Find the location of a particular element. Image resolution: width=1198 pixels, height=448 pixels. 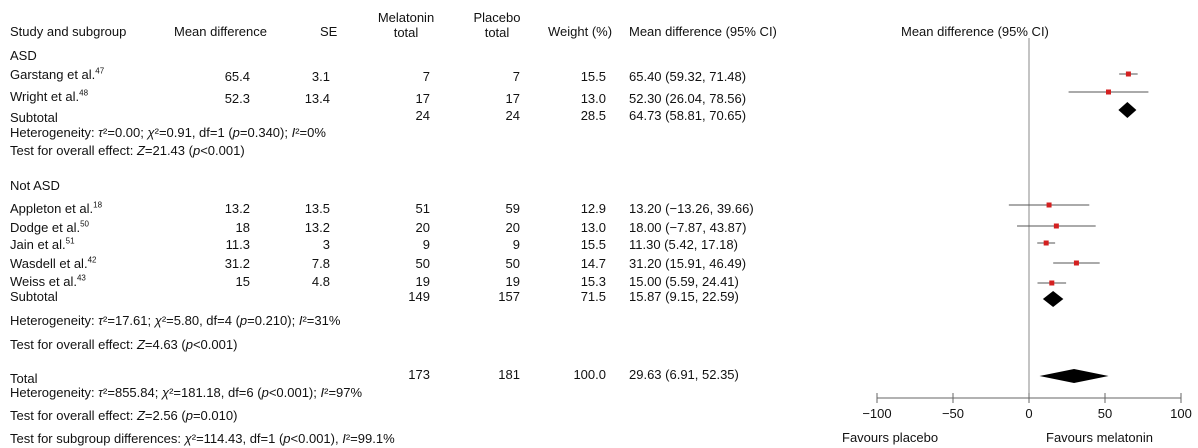

subgroup-not-asd-heading: Not ASD is located at coordinates (35, 185).